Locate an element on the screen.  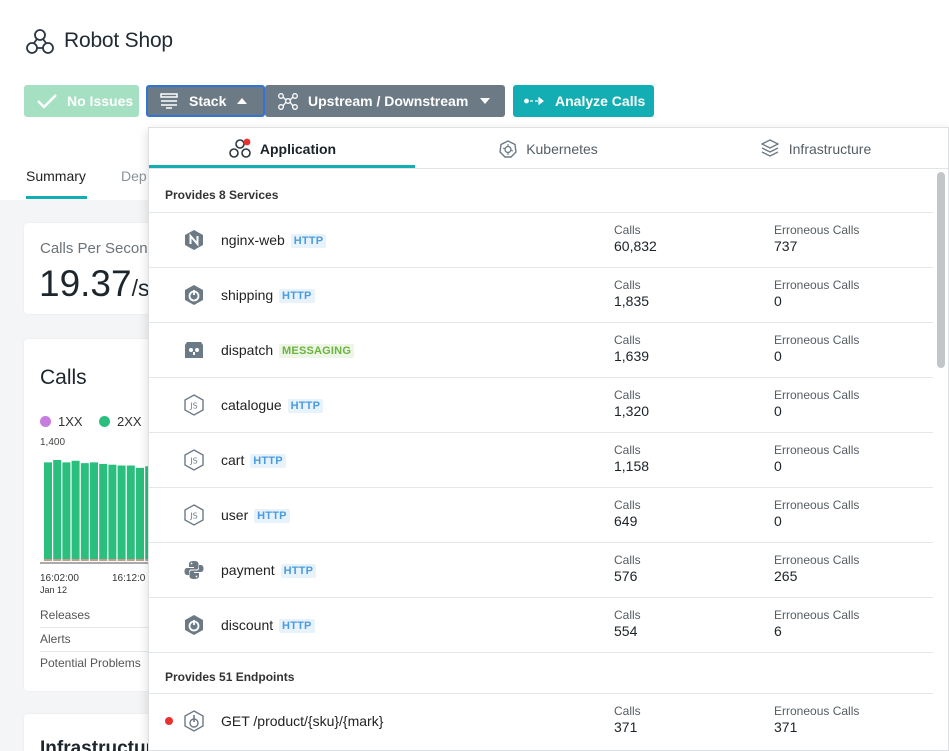
tab-infrastructure: Infrastructure is located at coordinates (815, 148).